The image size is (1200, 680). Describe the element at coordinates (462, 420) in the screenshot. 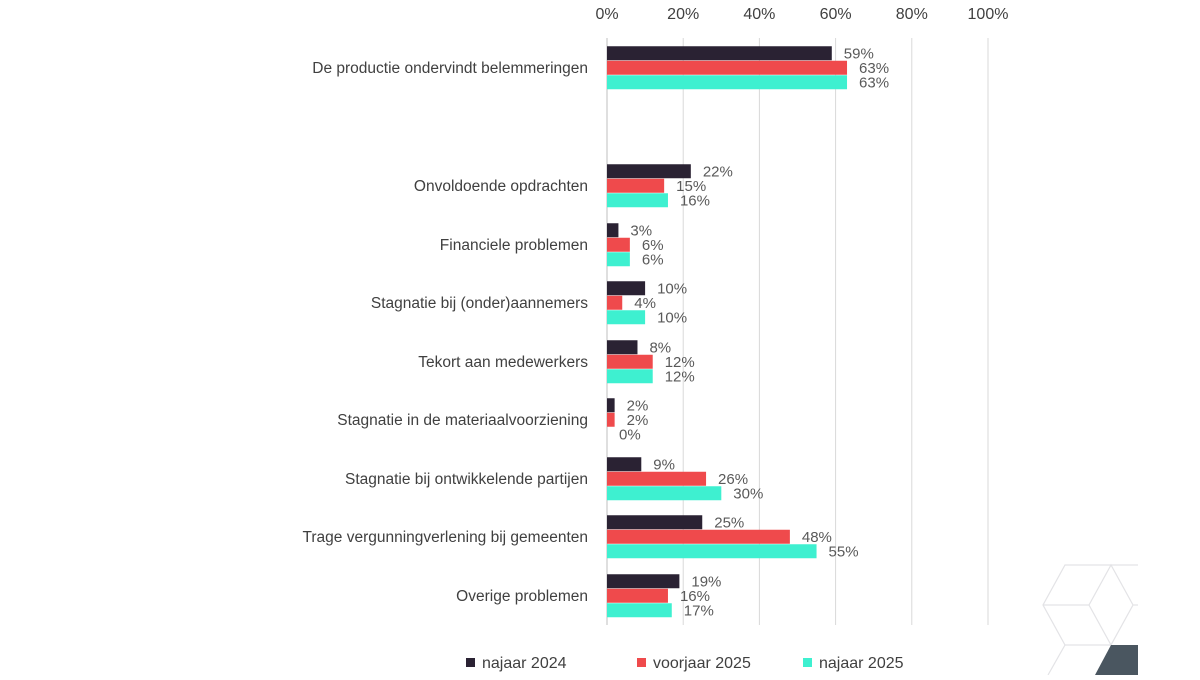

I see `category-label: Stagnatie in de materiaalvoorziening` at that location.